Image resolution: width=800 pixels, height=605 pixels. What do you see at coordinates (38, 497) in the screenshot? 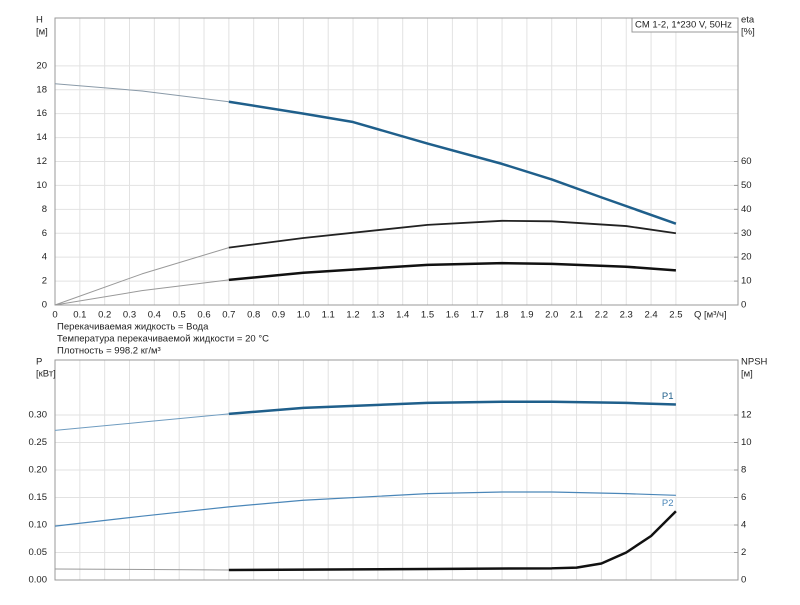
I see `y-tick-label: 0.15` at bounding box center [38, 497].